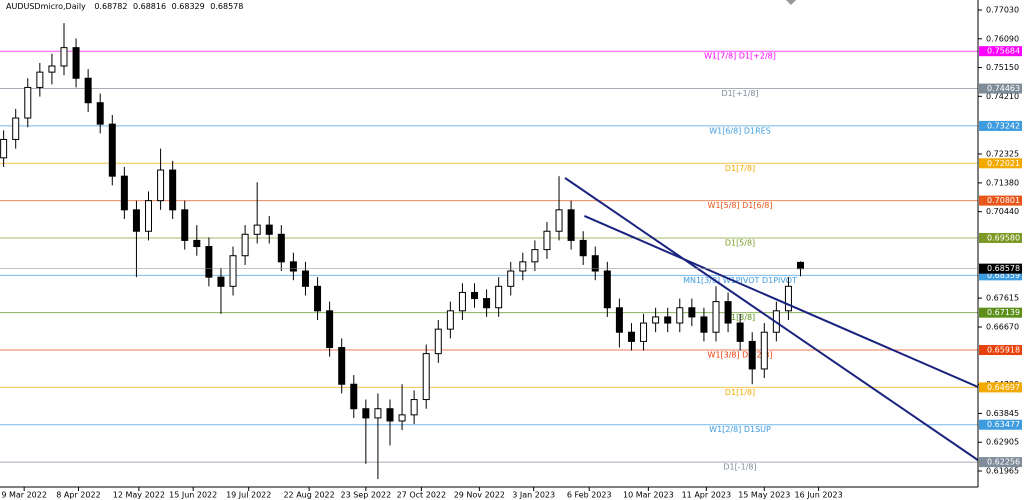  What do you see at coordinates (1003, 200) in the screenshot?
I see `level-price-label: 0.70801` at bounding box center [1003, 200].